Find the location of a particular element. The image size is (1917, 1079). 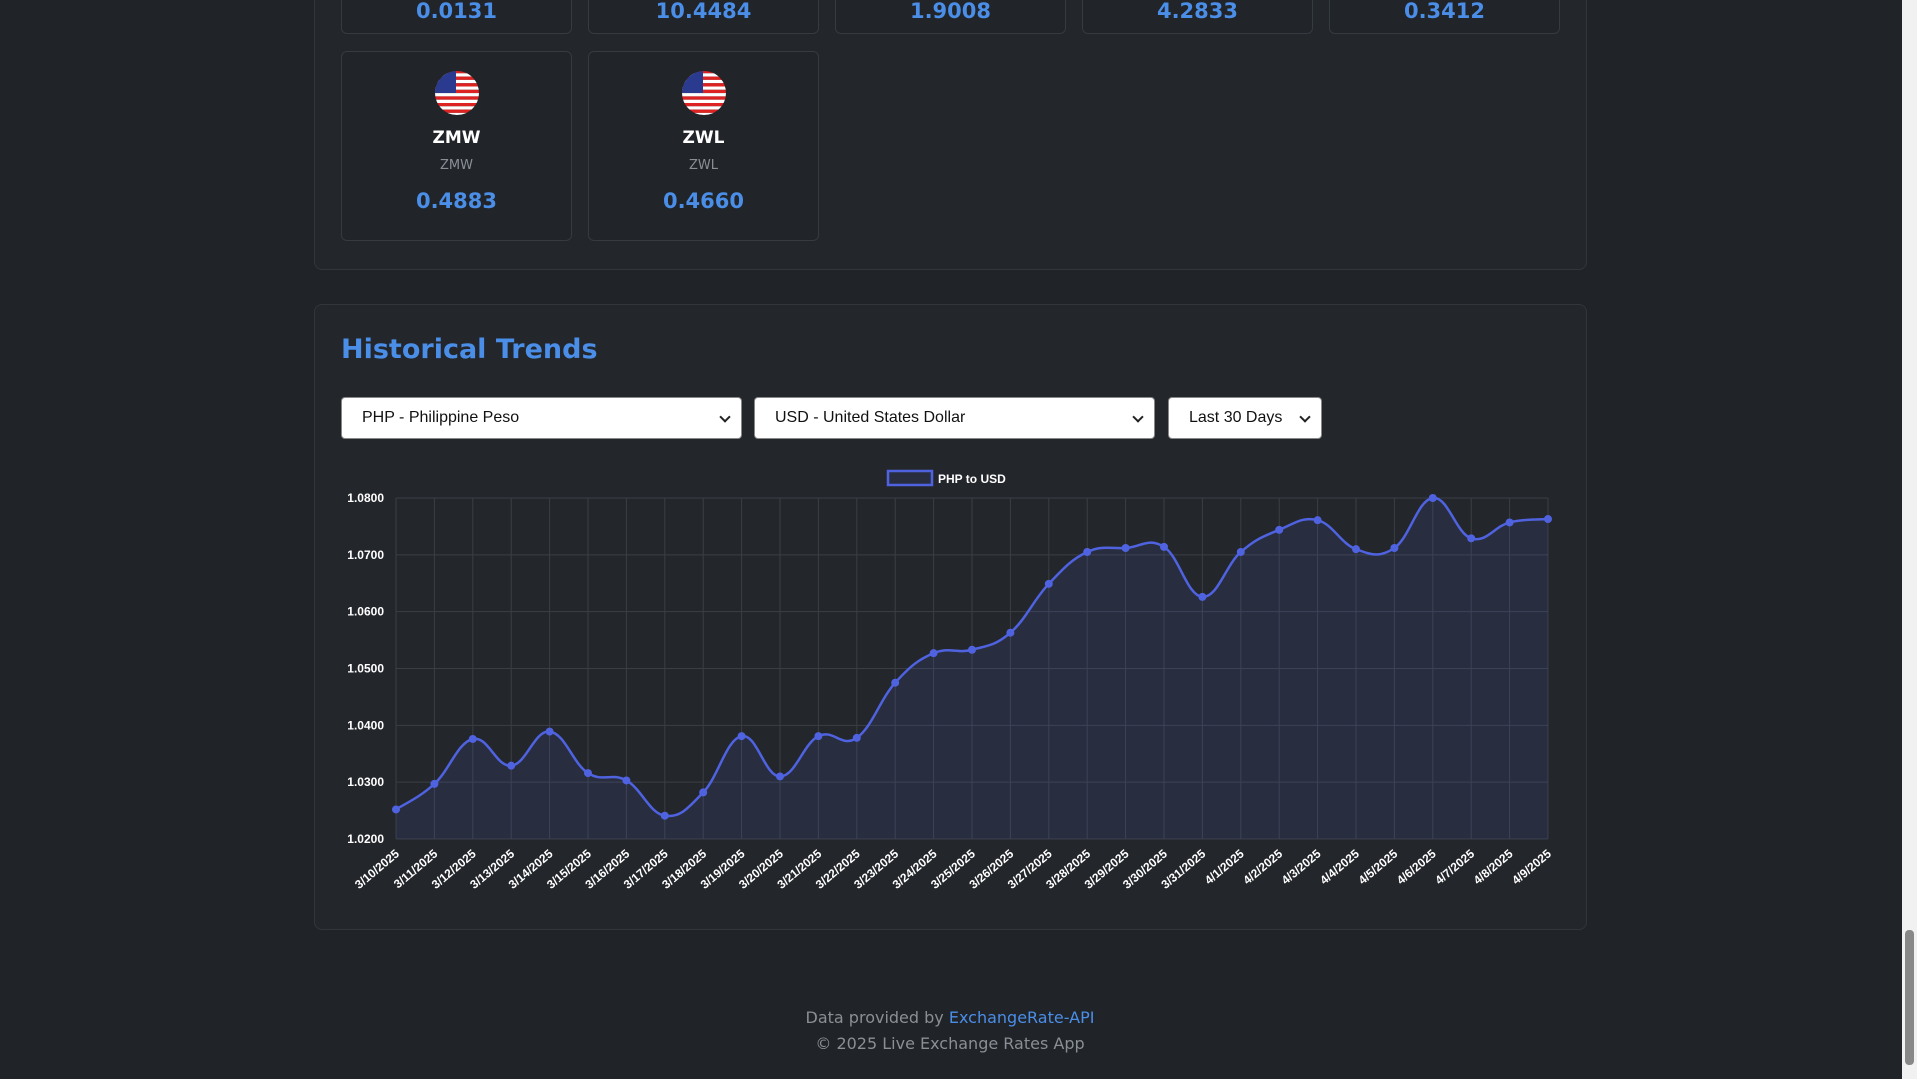

footer-text: Data provided by is located at coordinates (874, 1017).